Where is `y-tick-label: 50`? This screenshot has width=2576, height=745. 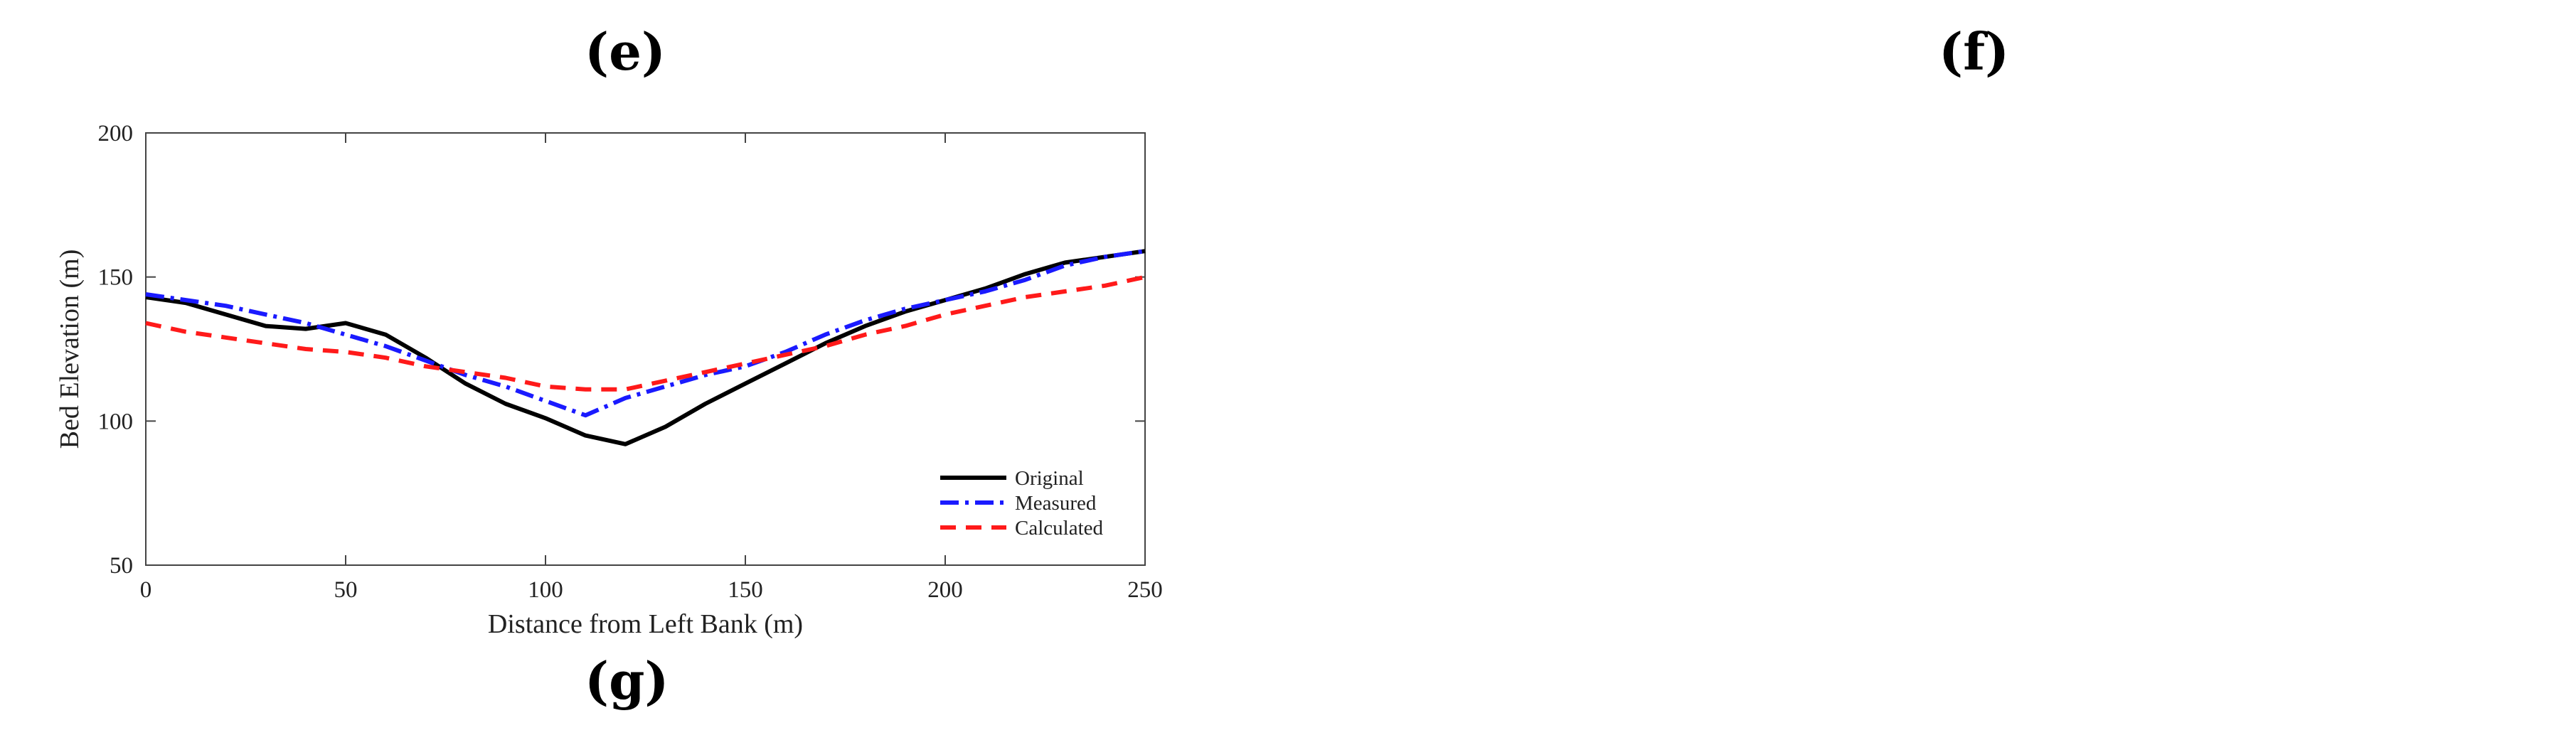 y-tick-label: 50 is located at coordinates (121, 566).